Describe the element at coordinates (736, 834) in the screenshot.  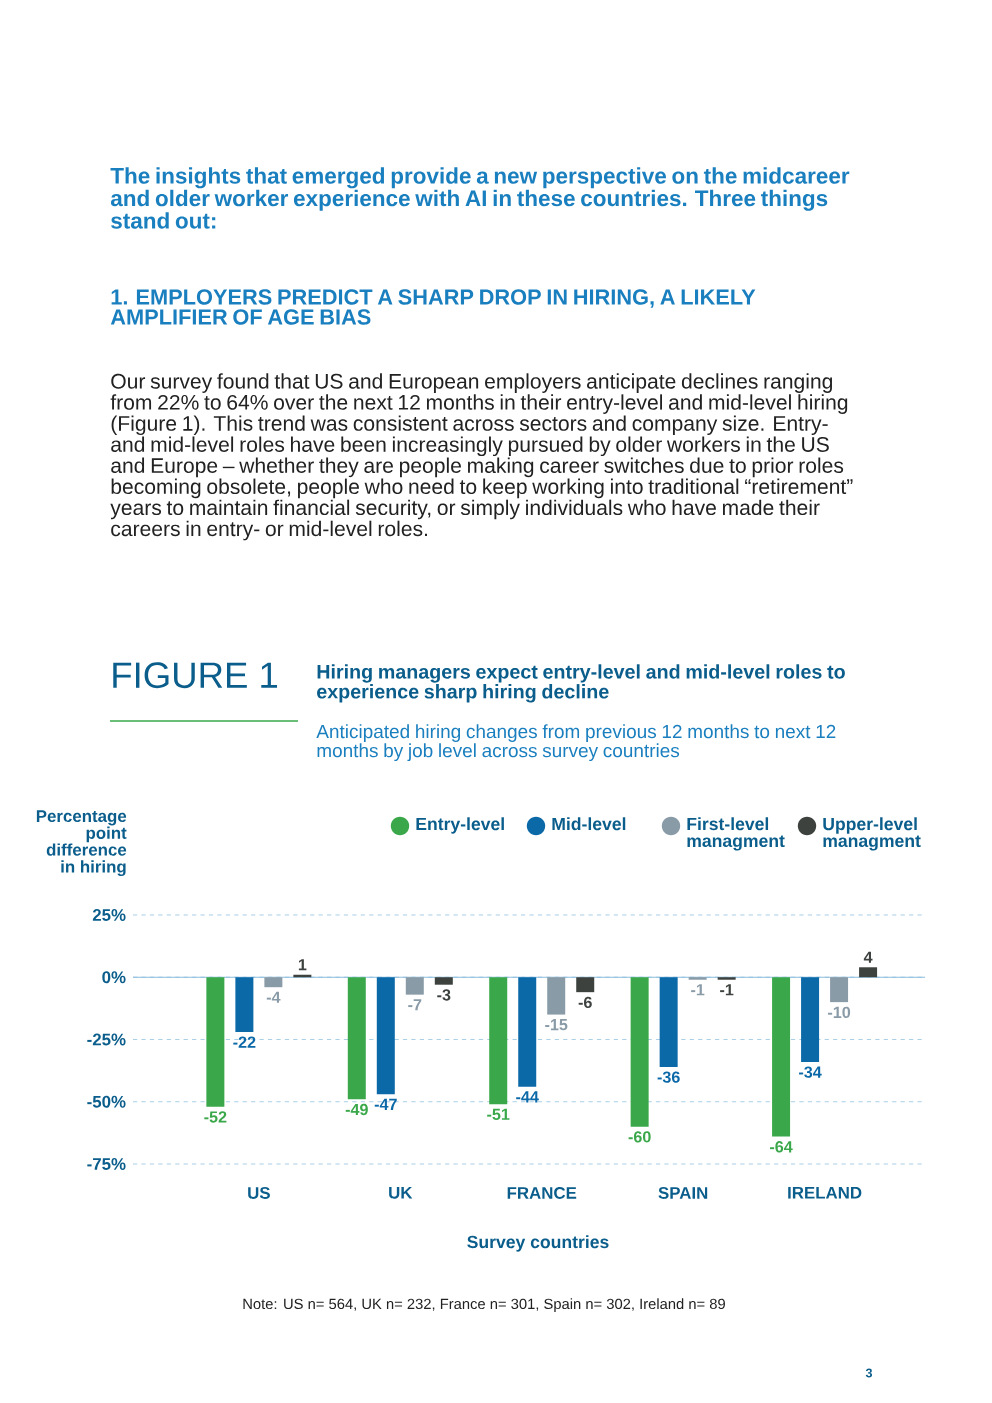
I see `legend-label: First-level managment` at that location.